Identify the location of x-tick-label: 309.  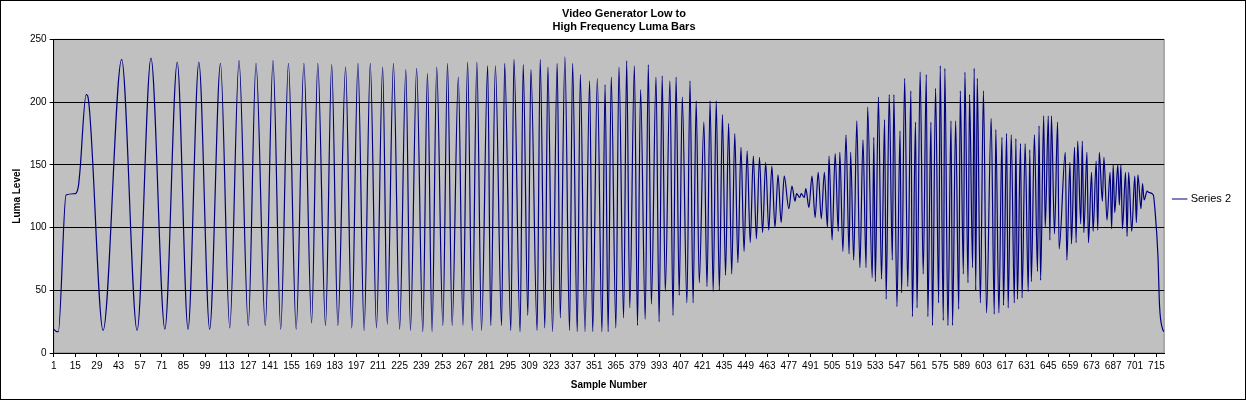
(530, 365).